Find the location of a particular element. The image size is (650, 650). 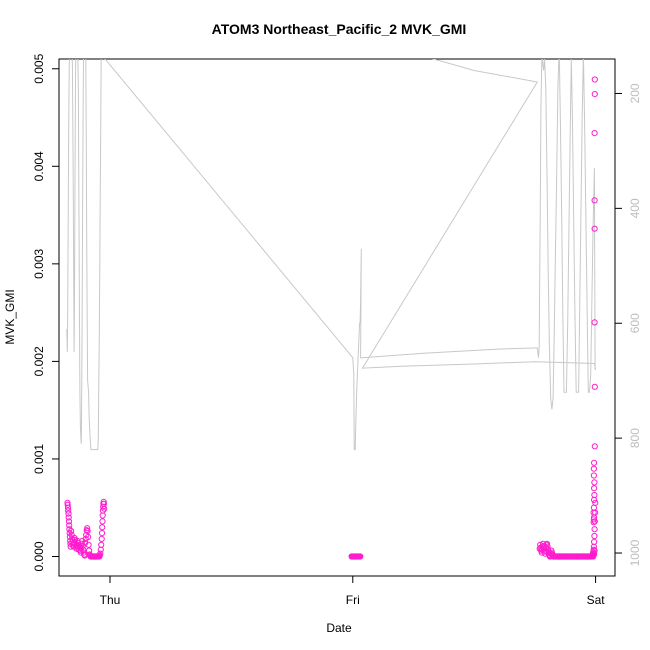

right-y-tick-label: 400 is located at coordinates (635, 208).